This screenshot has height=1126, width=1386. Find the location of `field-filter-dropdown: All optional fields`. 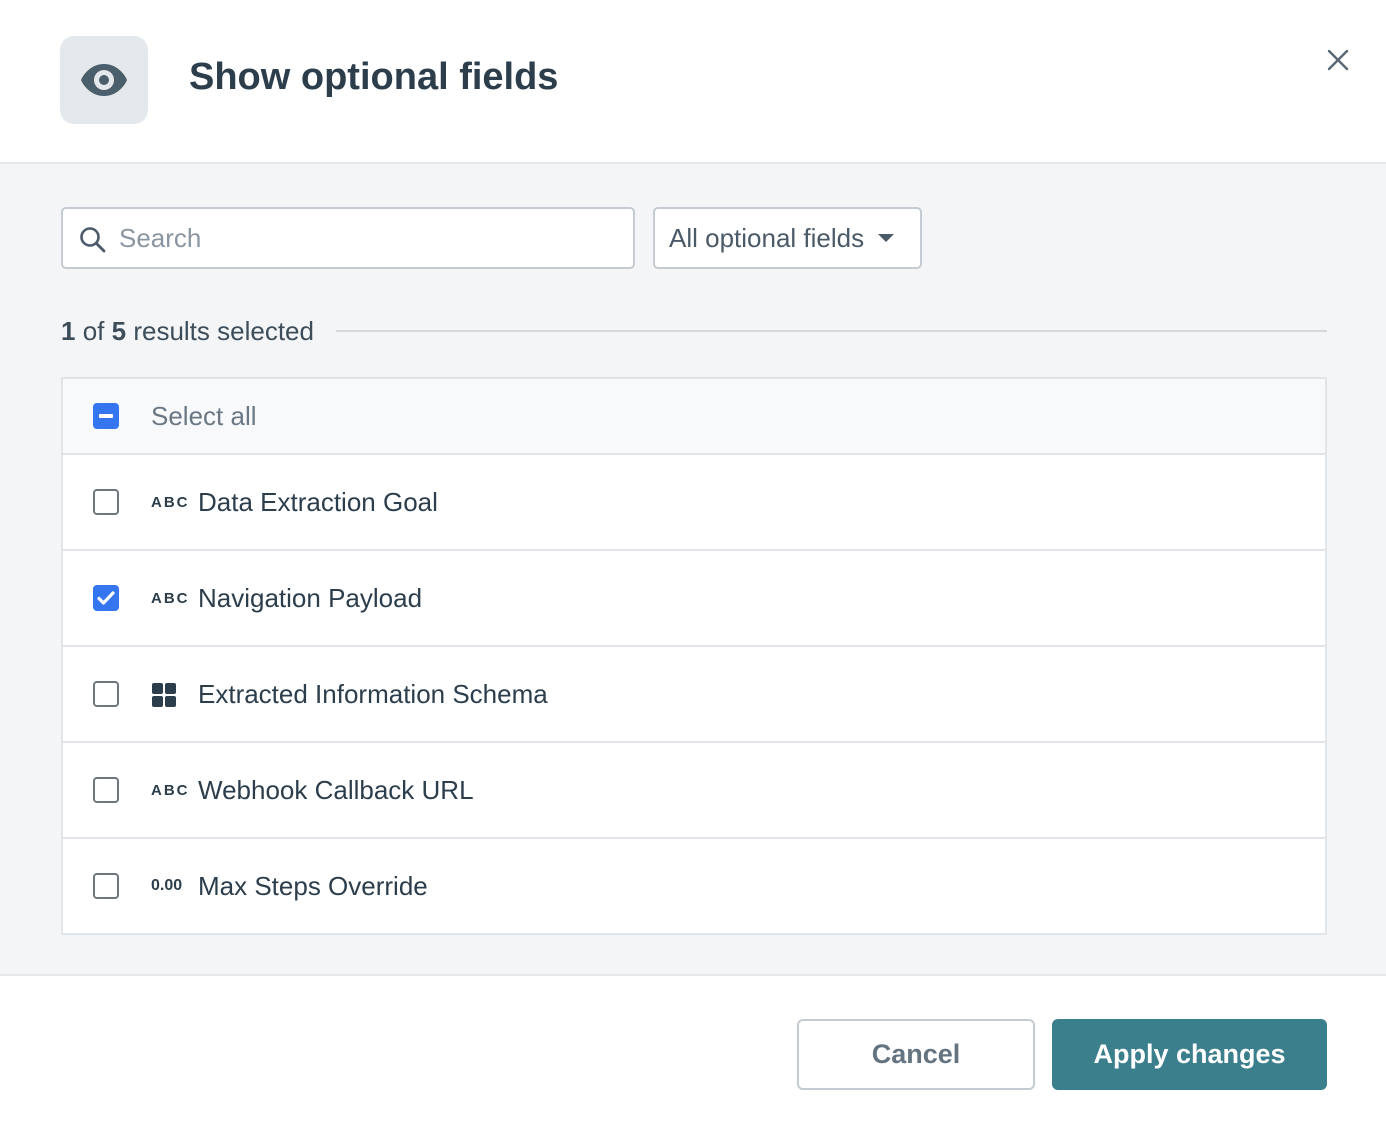

field-filter-dropdown: All optional fields is located at coordinates (787, 238).